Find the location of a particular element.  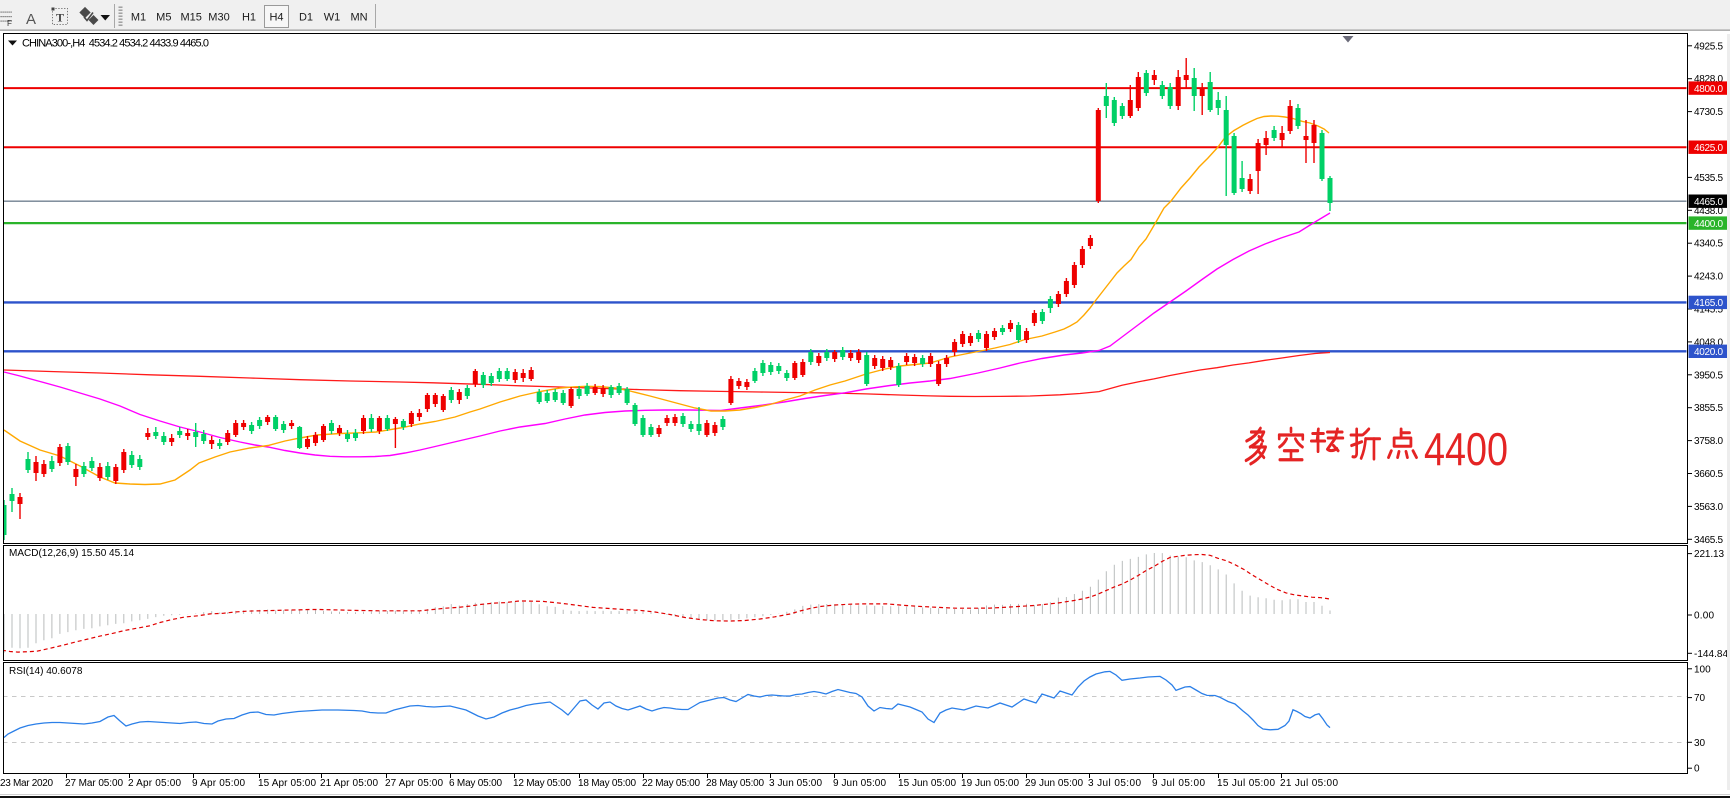

svg-text: 3563.0 is located at coordinates (1708, 507).